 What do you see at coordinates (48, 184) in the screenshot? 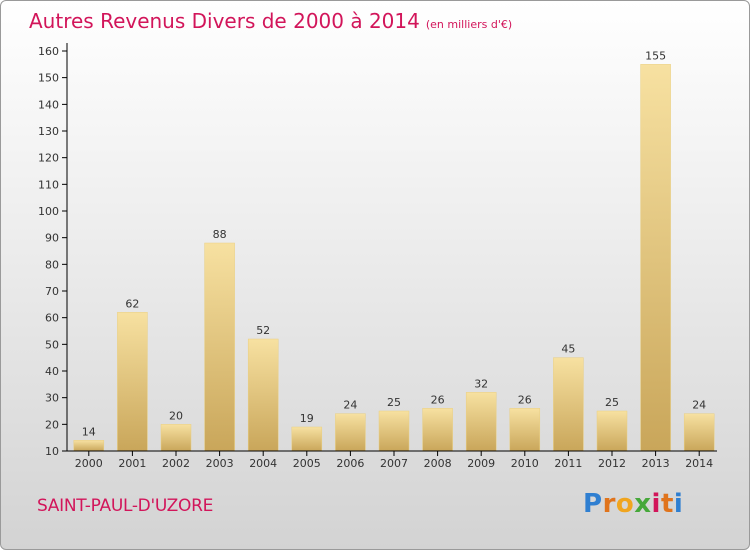
I see `y-tick-label: 110` at bounding box center [48, 184].